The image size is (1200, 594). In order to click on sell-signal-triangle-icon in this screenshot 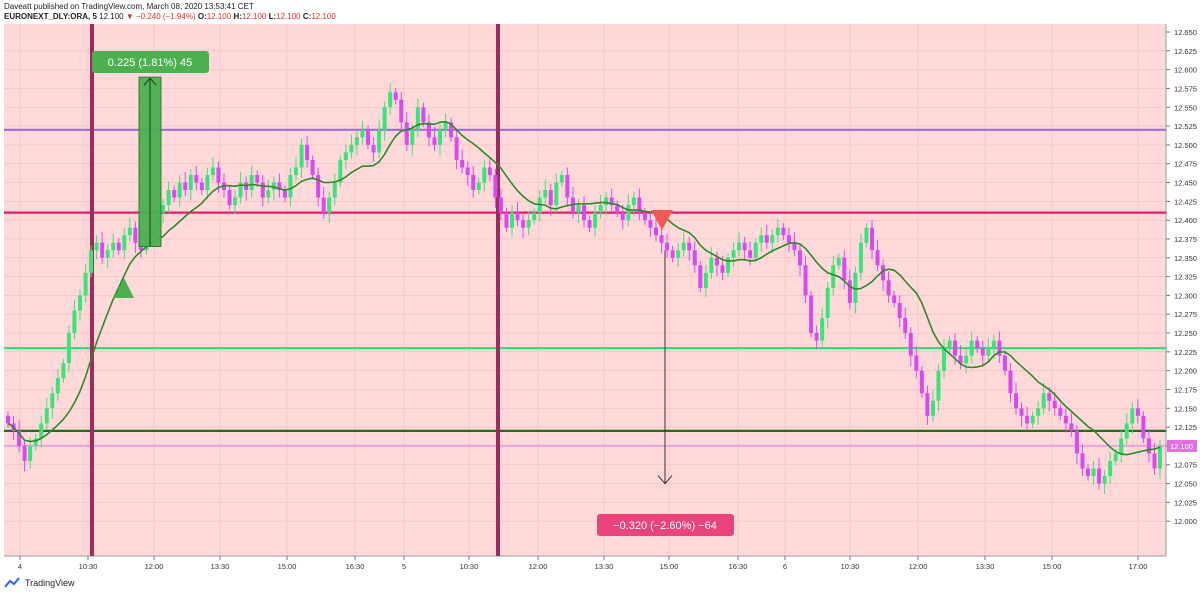, I will do `click(662, 220)`.